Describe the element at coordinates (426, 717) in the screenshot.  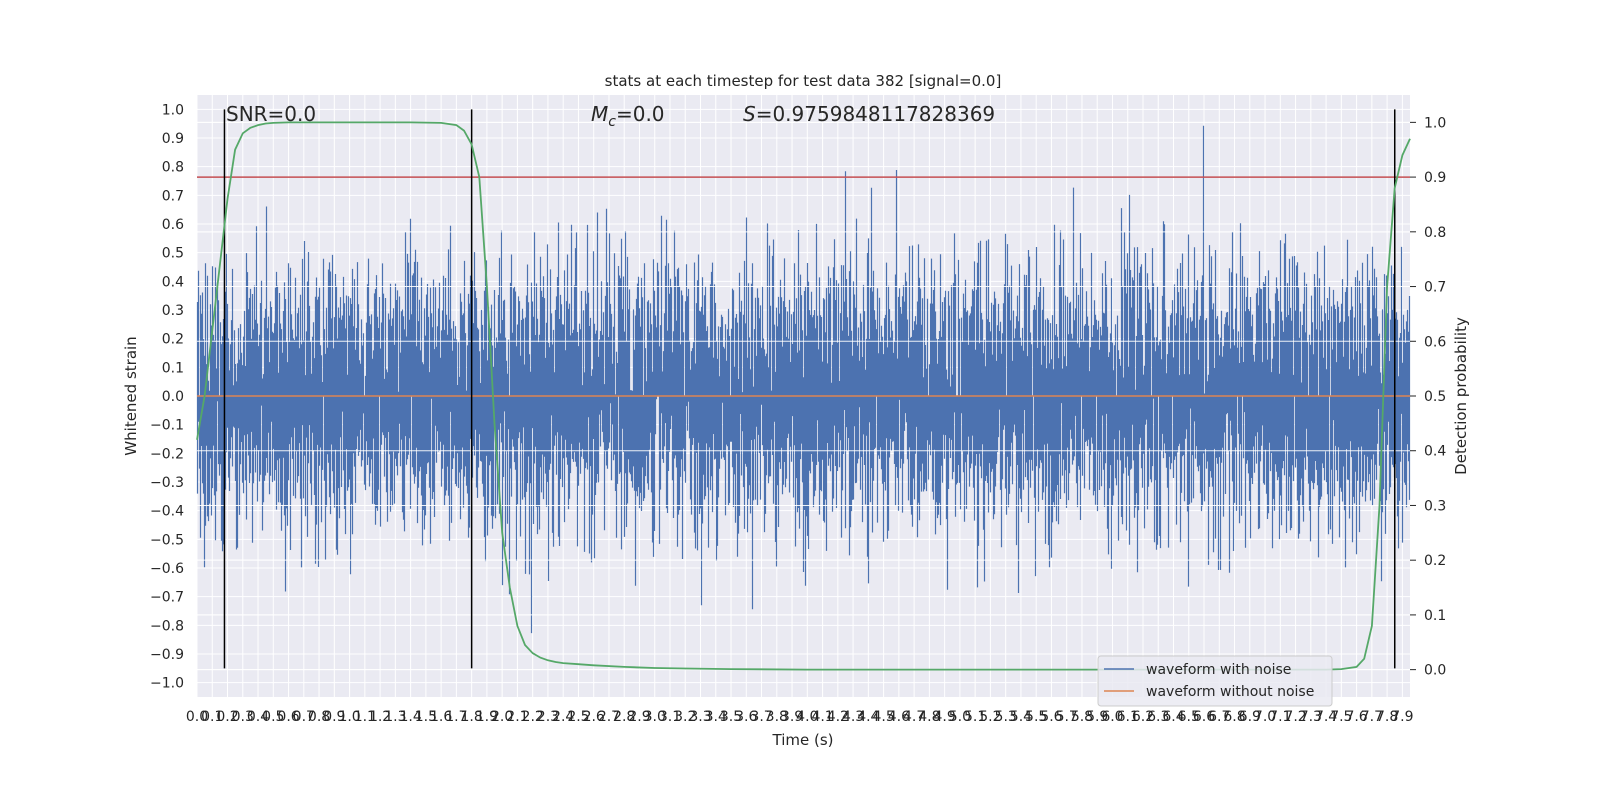
I see `x-tick-label: 1.5` at that location.